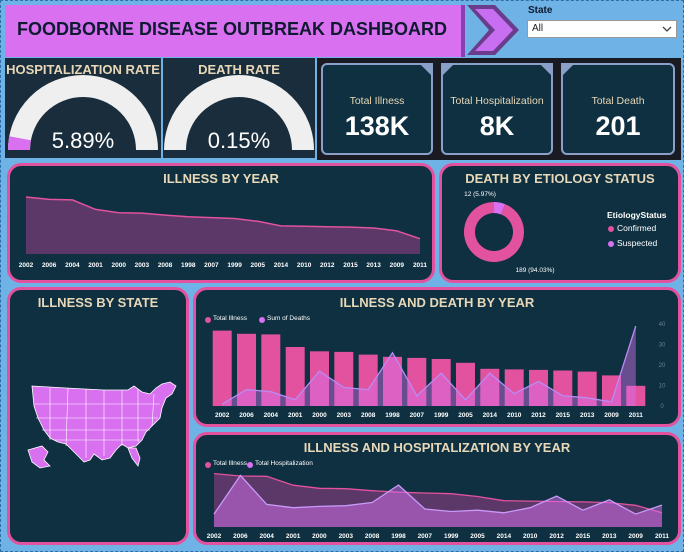 The height and width of the screenshot is (552, 684). I want to click on donut-slice-suspected, so click(499, 208).